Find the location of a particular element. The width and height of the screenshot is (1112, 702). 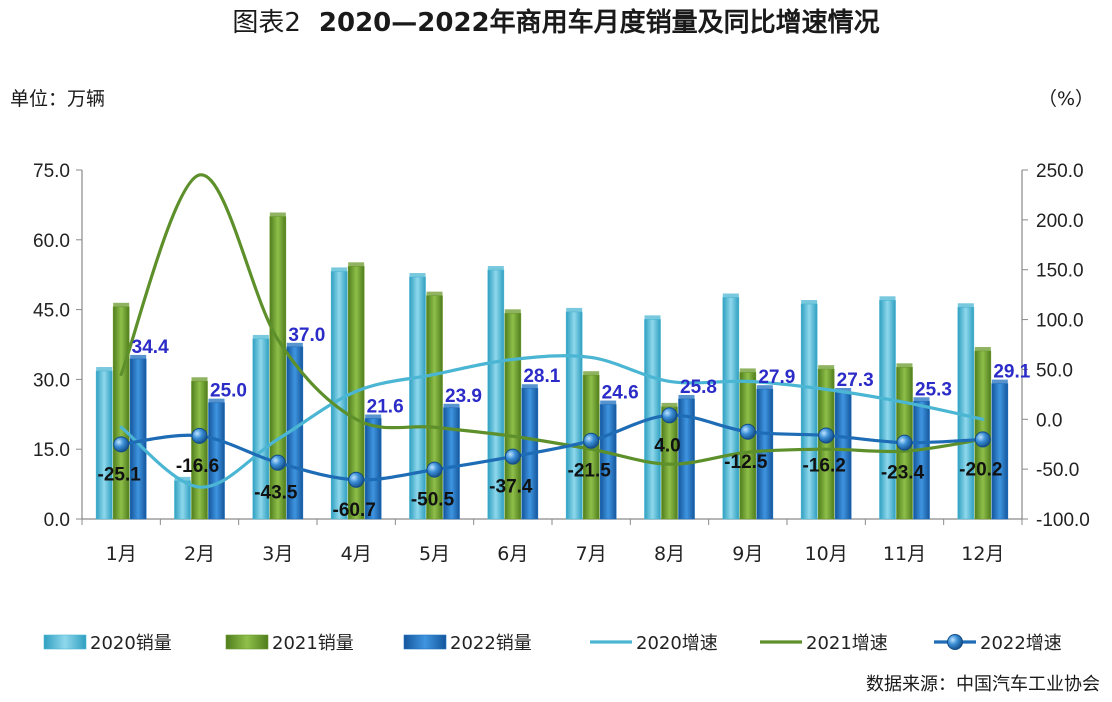

chart-title-main: 2020—2022年商用车月度销量及同比增速情况 is located at coordinates (599, 23).